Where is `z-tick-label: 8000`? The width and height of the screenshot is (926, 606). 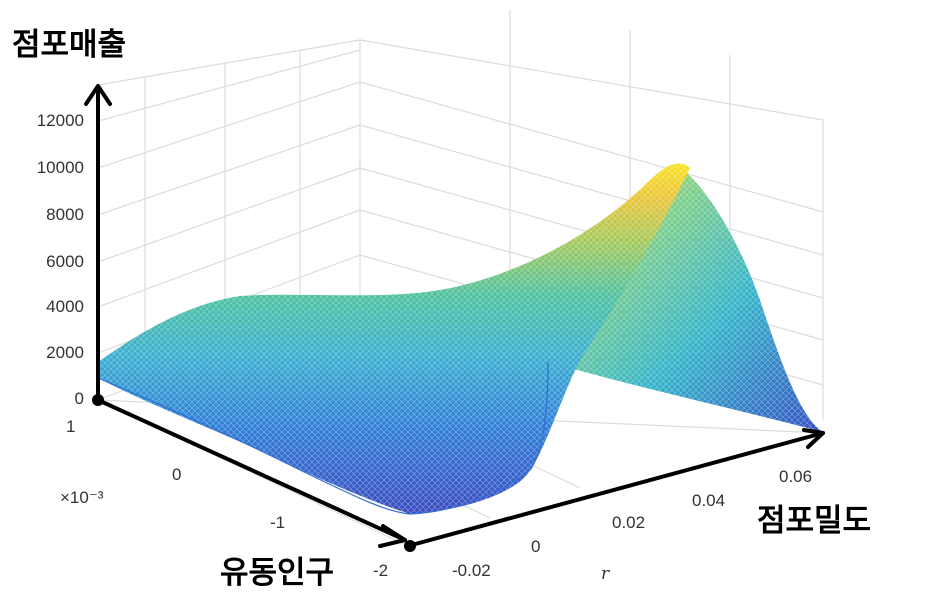
z-tick-label: 8000 is located at coordinates (65, 214).